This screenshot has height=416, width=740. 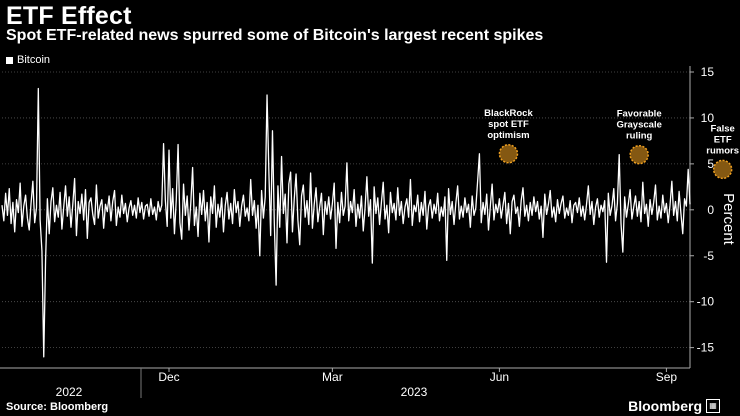 What do you see at coordinates (414, 392) in the screenshot?
I see `x-year-label: 2023` at bounding box center [414, 392].